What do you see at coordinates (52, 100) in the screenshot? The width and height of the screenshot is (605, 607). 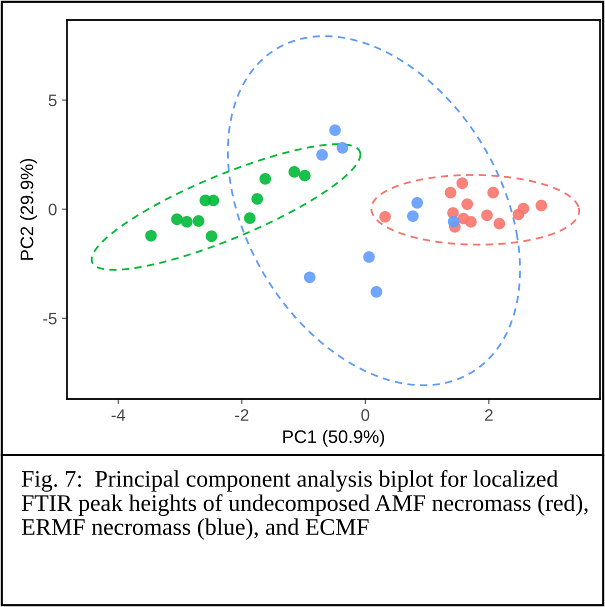 I see `y-tick-label: 5` at bounding box center [52, 100].